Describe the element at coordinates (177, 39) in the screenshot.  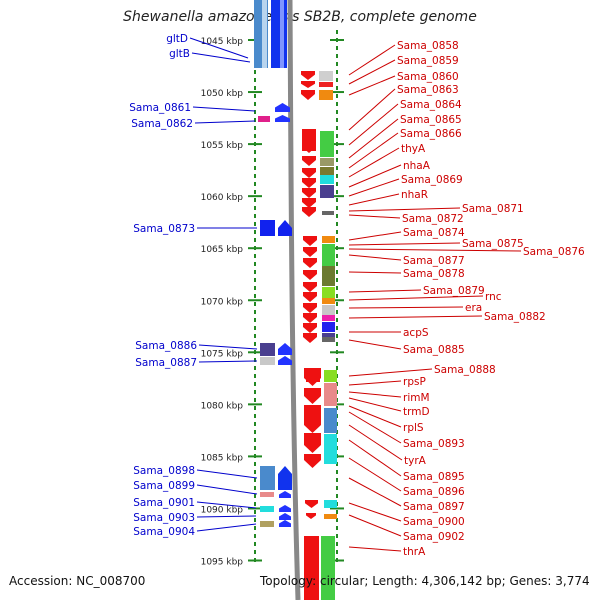
I see `gene-label-gltD: gltD` at that location.